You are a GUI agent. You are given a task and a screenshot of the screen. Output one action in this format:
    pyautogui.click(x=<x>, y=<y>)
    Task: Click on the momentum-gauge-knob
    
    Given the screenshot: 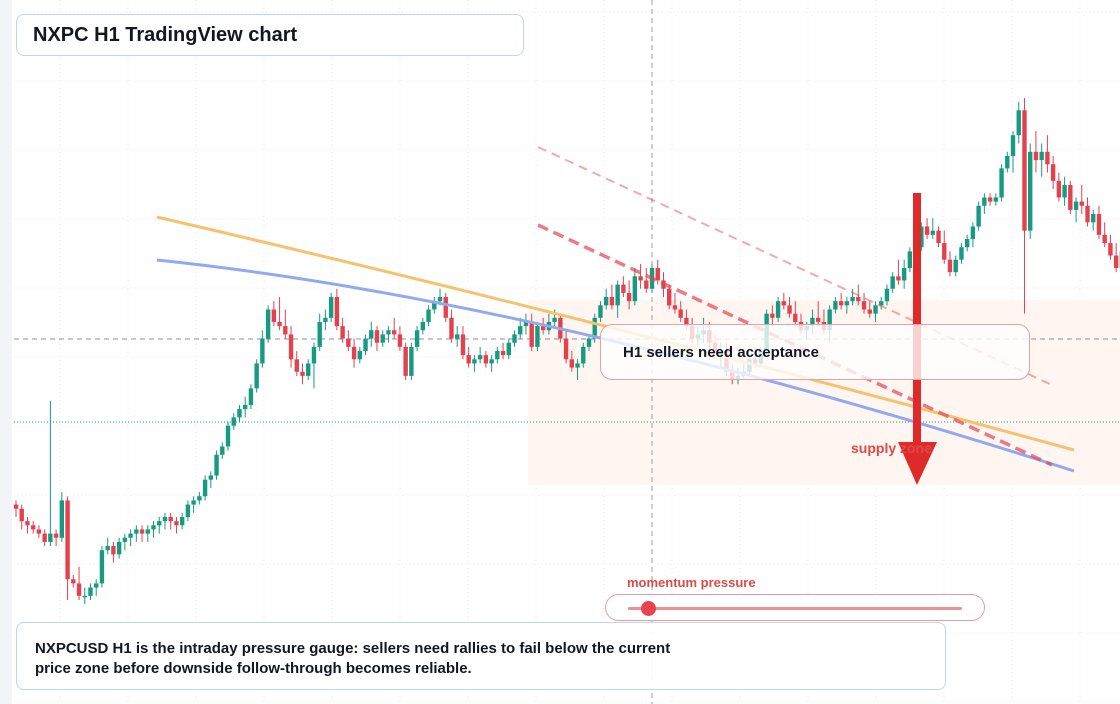 What is the action you would take?
    pyautogui.click(x=649, y=608)
    